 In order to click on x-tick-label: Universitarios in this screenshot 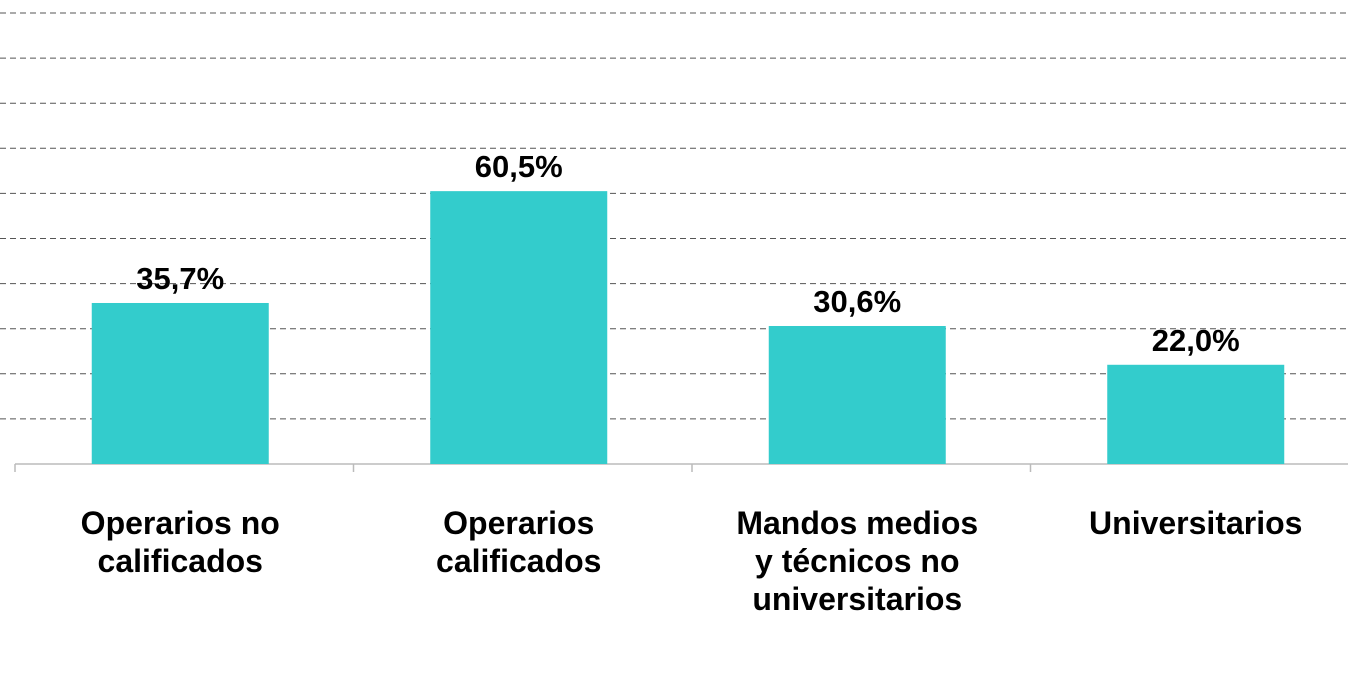, I will do `click(1196, 523)`.